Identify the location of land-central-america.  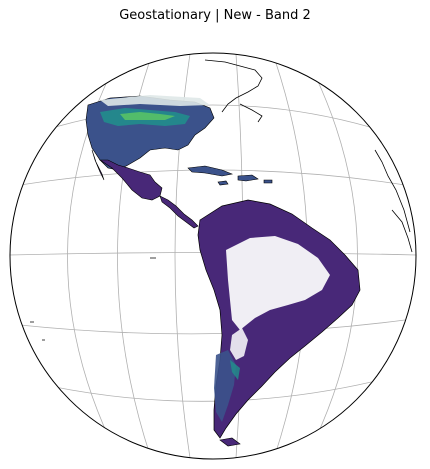
(179, 212).